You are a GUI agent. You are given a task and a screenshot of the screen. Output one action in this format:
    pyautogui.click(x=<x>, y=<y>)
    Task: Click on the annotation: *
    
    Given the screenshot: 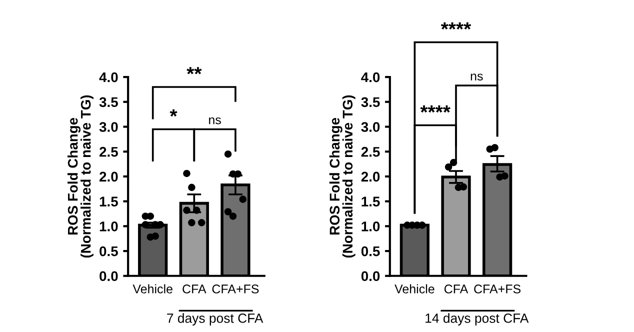 What is the action you would take?
    pyautogui.click(x=174, y=113)
    